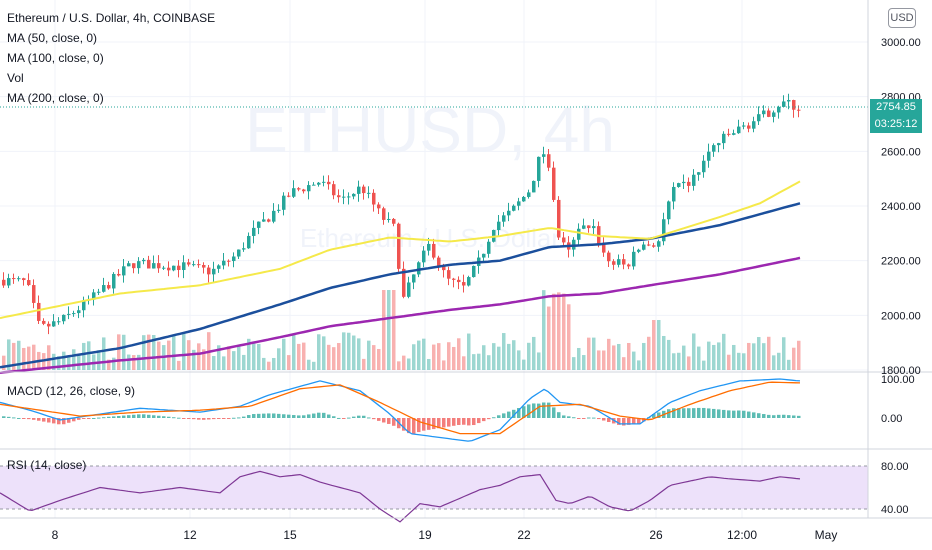 This screenshot has width=932, height=550. Describe the element at coordinates (902, 18) in the screenshot. I see `currency-button: USD` at that location.